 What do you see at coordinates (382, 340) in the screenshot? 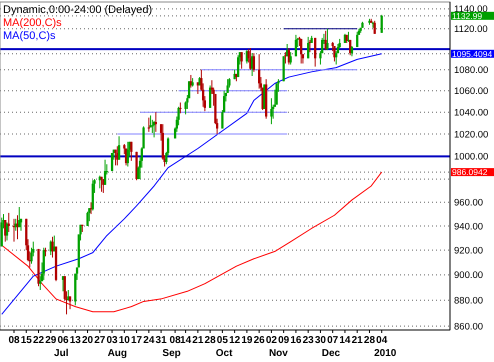
I see `x-tick-label: 04` at bounding box center [382, 340].